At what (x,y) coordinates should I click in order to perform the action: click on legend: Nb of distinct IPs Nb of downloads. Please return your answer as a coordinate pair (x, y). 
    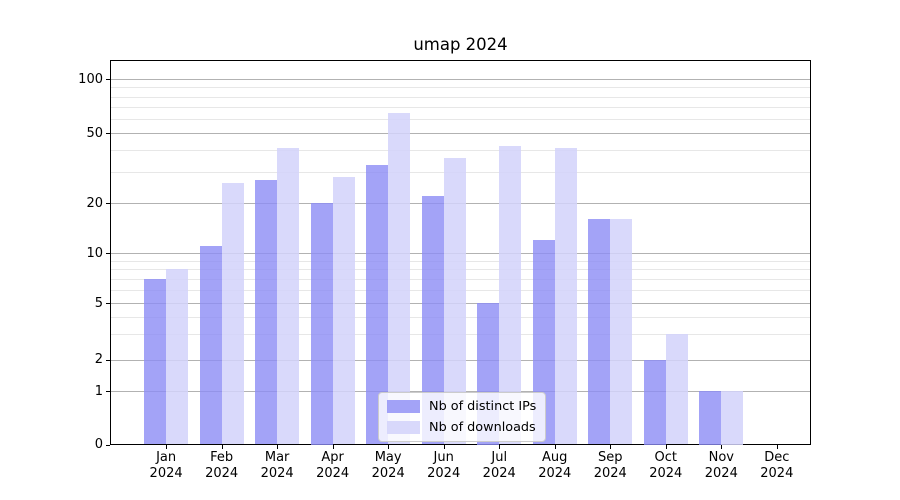
    Looking at the image, I should click on (462, 417).